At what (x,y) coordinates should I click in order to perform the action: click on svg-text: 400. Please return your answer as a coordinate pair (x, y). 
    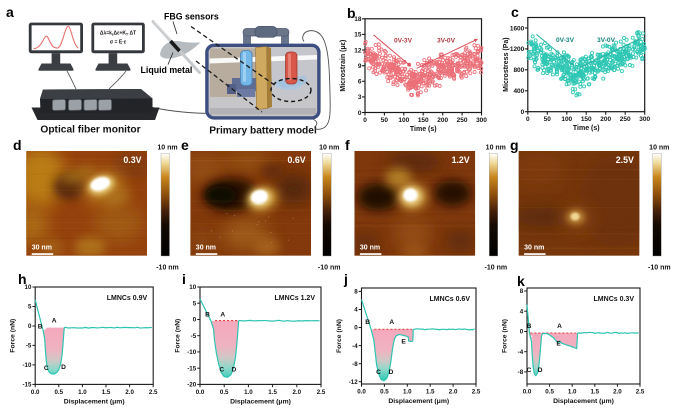
    Looking at the image, I should click on (518, 91).